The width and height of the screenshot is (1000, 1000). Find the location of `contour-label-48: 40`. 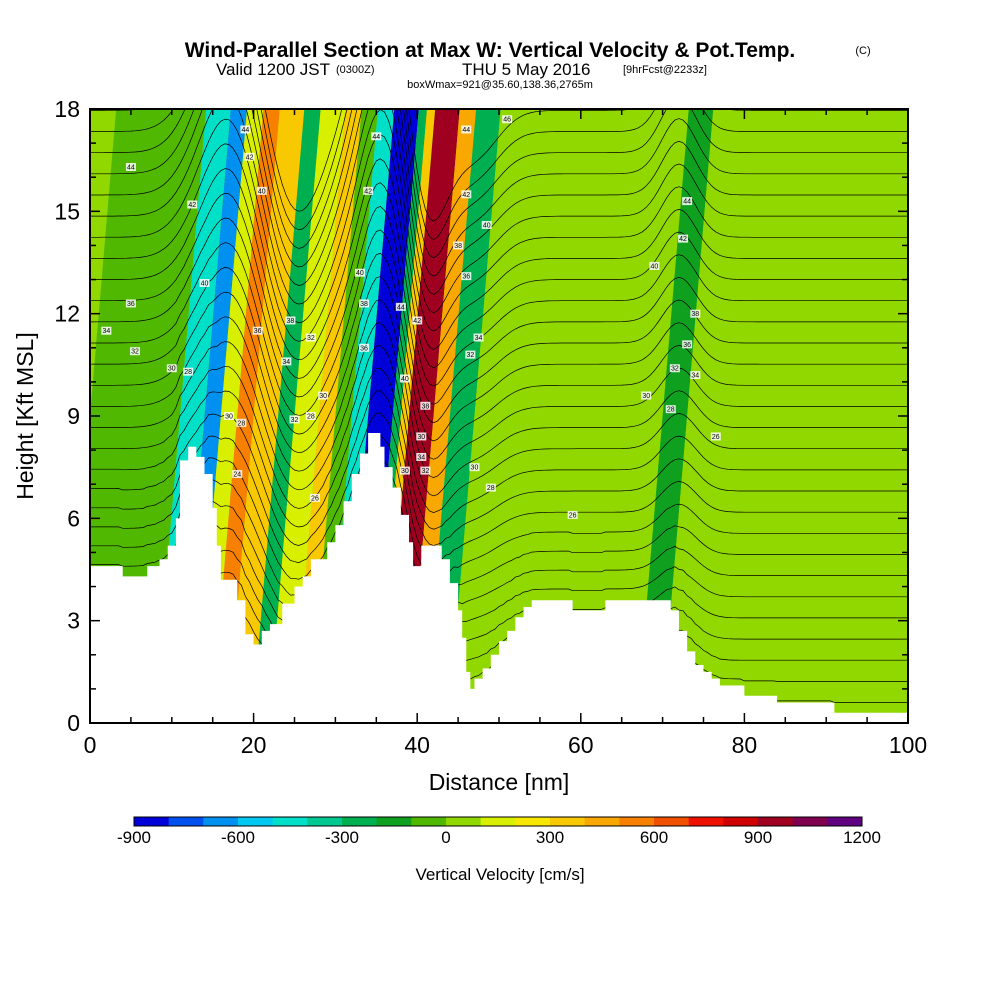

contour-label-48: 40 is located at coordinates (655, 266).